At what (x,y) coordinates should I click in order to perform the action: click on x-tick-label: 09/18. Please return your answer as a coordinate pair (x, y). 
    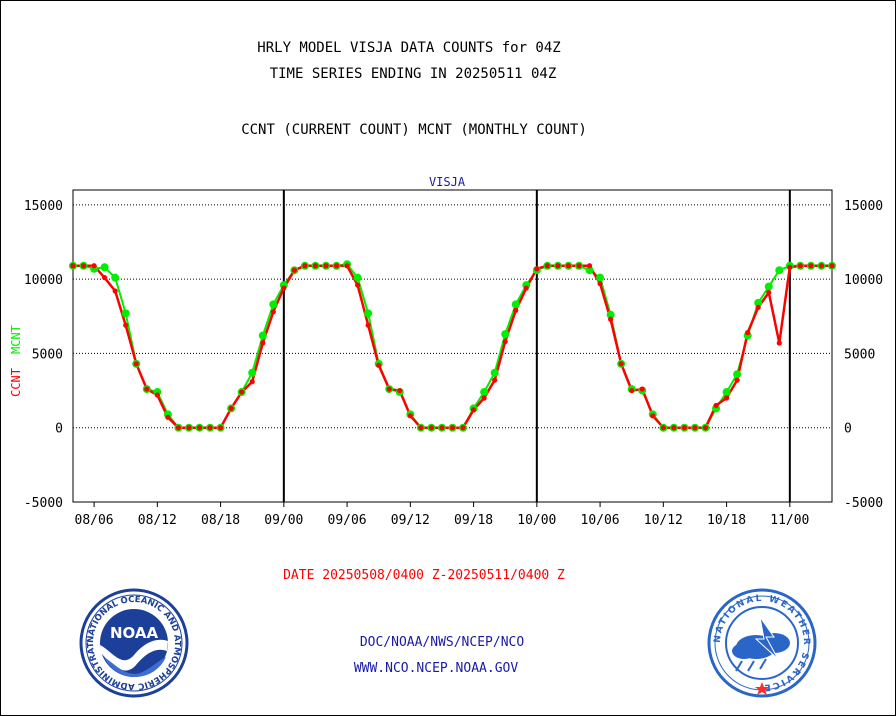
    Looking at the image, I should click on (473, 520).